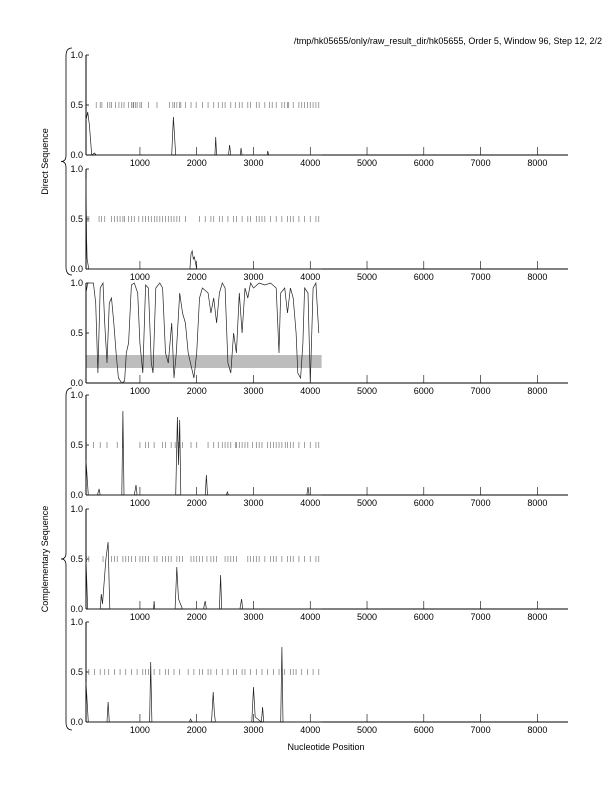  Describe the element at coordinates (66, 559) in the screenshot. I see `complementary-brace` at that location.